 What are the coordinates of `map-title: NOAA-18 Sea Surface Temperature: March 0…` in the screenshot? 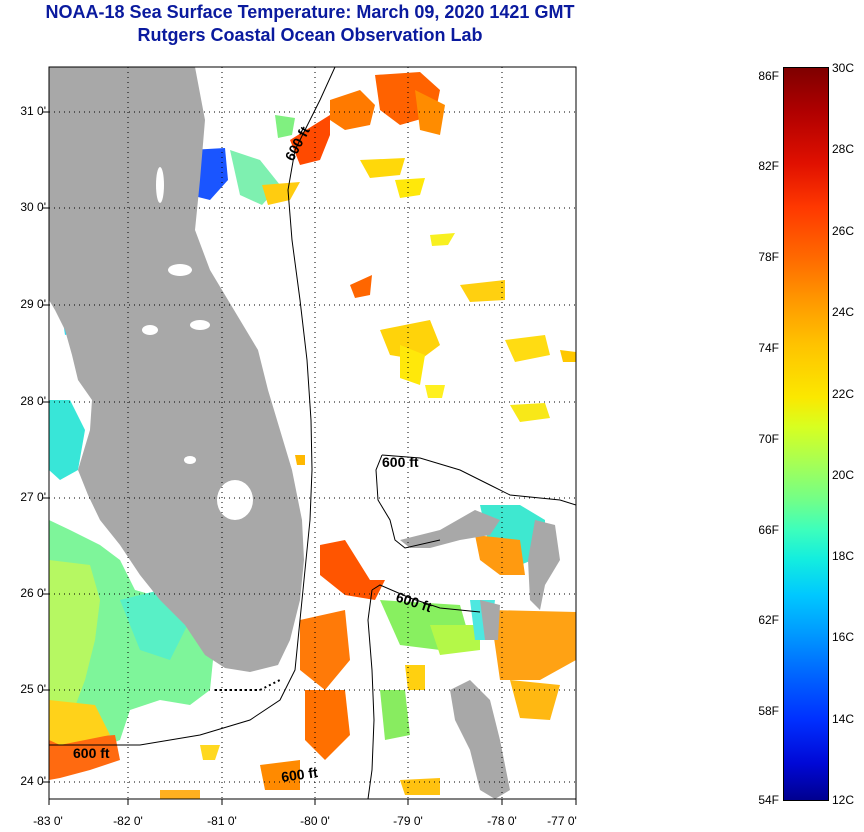 It's located at (310, 12).